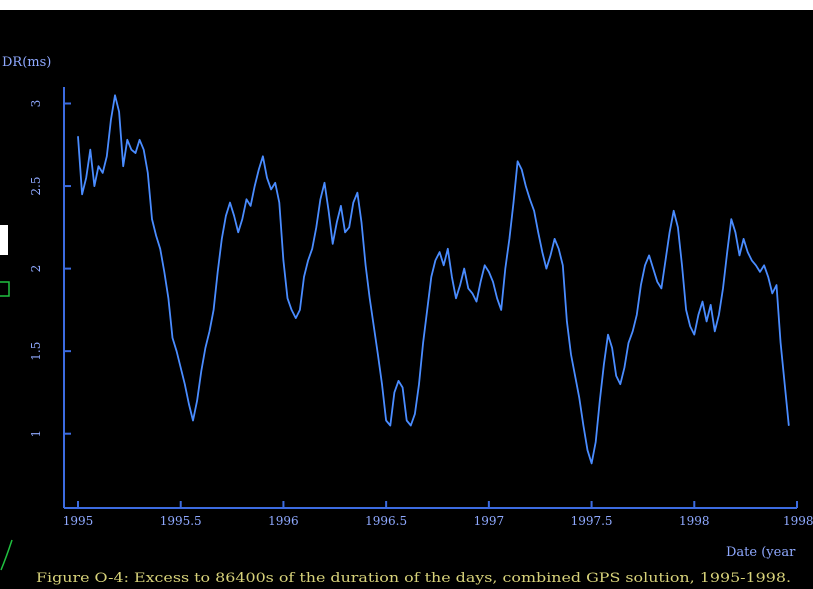 This screenshot has width=813, height=589. What do you see at coordinates (6, 398) in the screenshot?
I see `left-edge-artifacts` at bounding box center [6, 398].